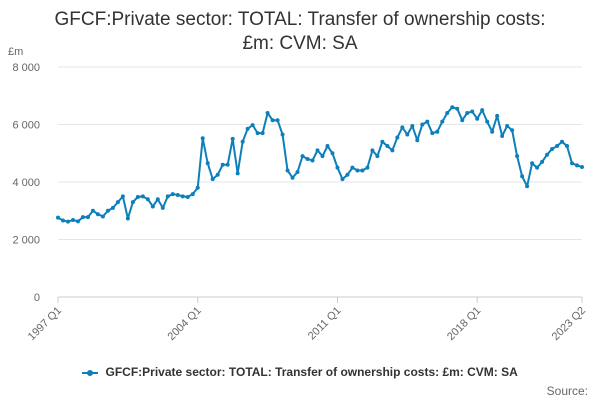  Describe the element at coordinates (90, 372) in the screenshot. I see `legend-swatch` at that location.